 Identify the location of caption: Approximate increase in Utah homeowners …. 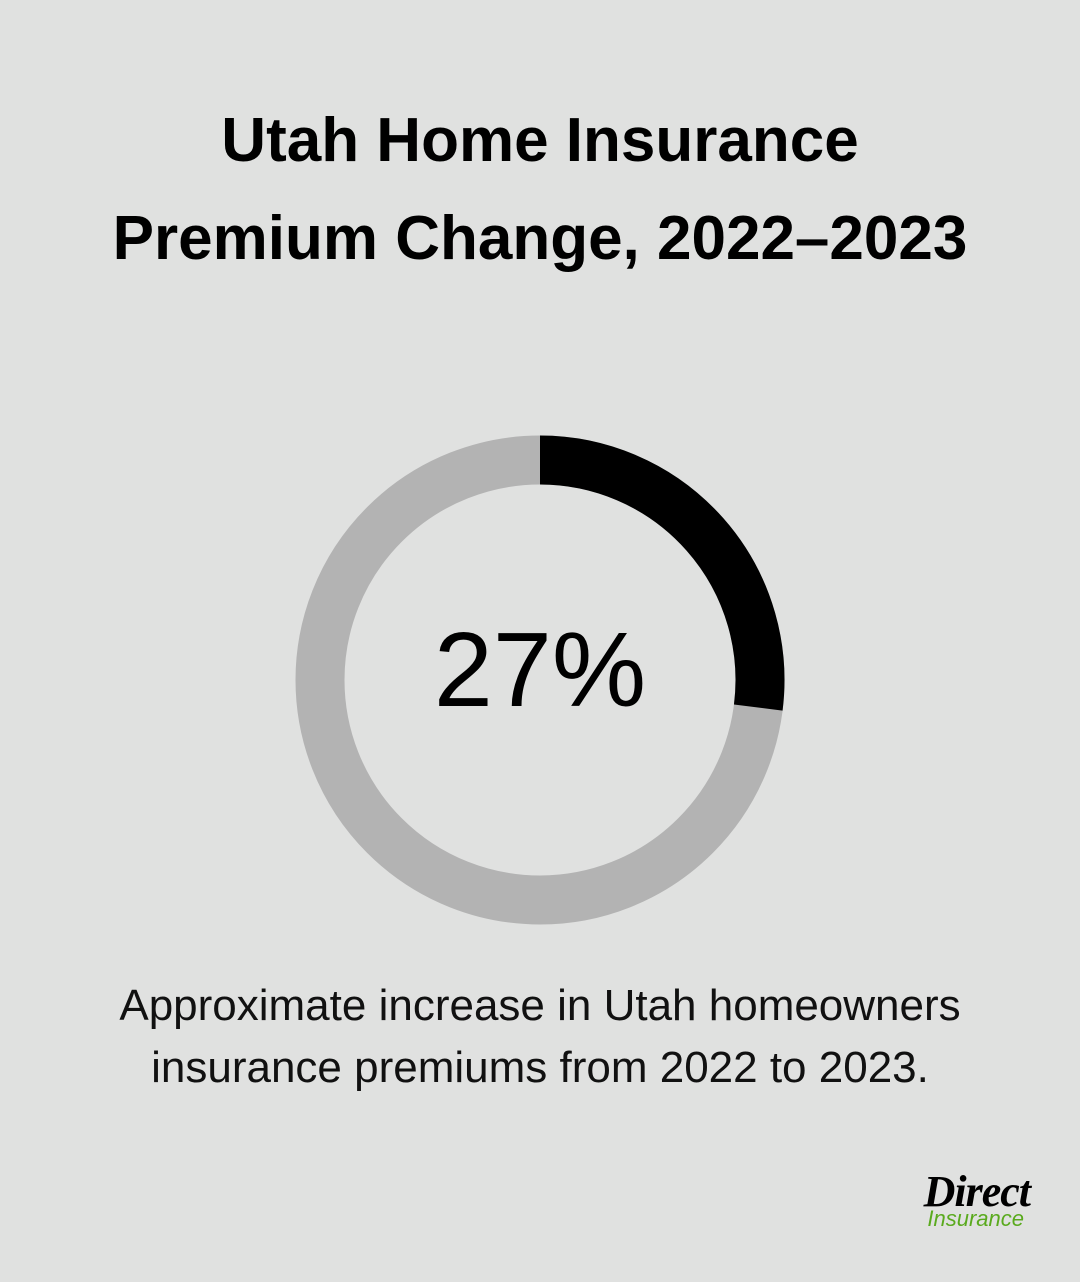
(540, 1036).